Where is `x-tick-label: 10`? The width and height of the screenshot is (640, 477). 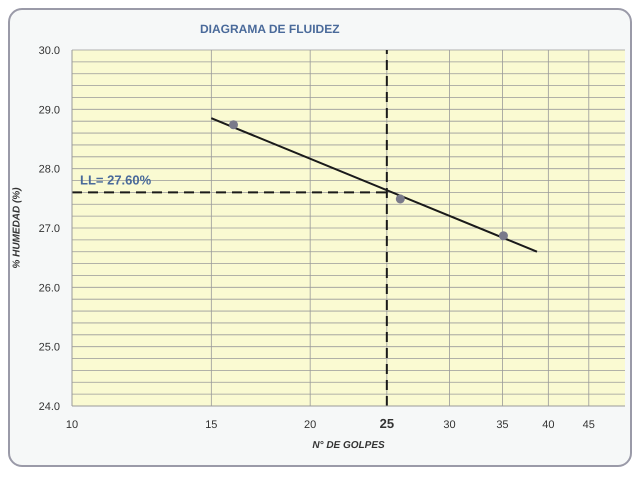
x-tick-label: 10 is located at coordinates (72, 425).